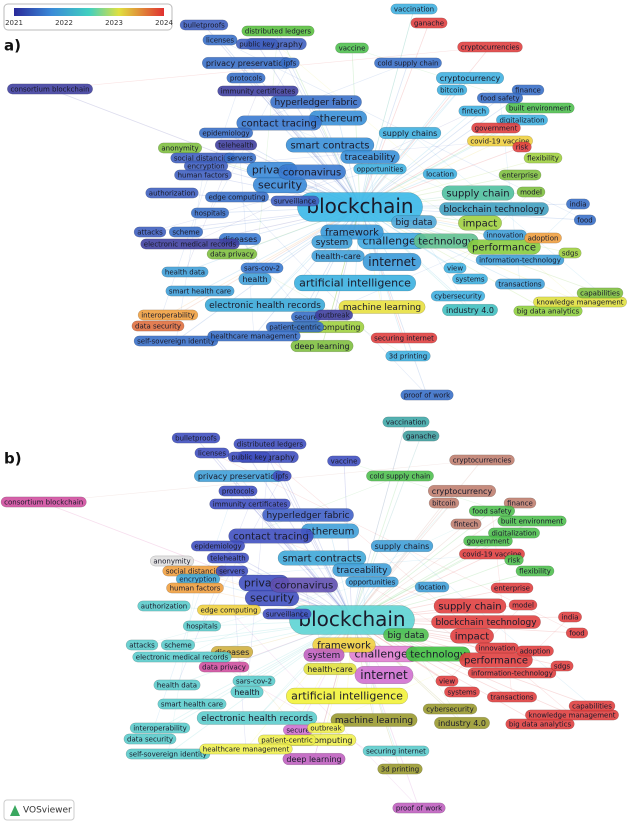 This screenshot has width=644, height=826. I want to click on node: information-technology, so click(512, 673).